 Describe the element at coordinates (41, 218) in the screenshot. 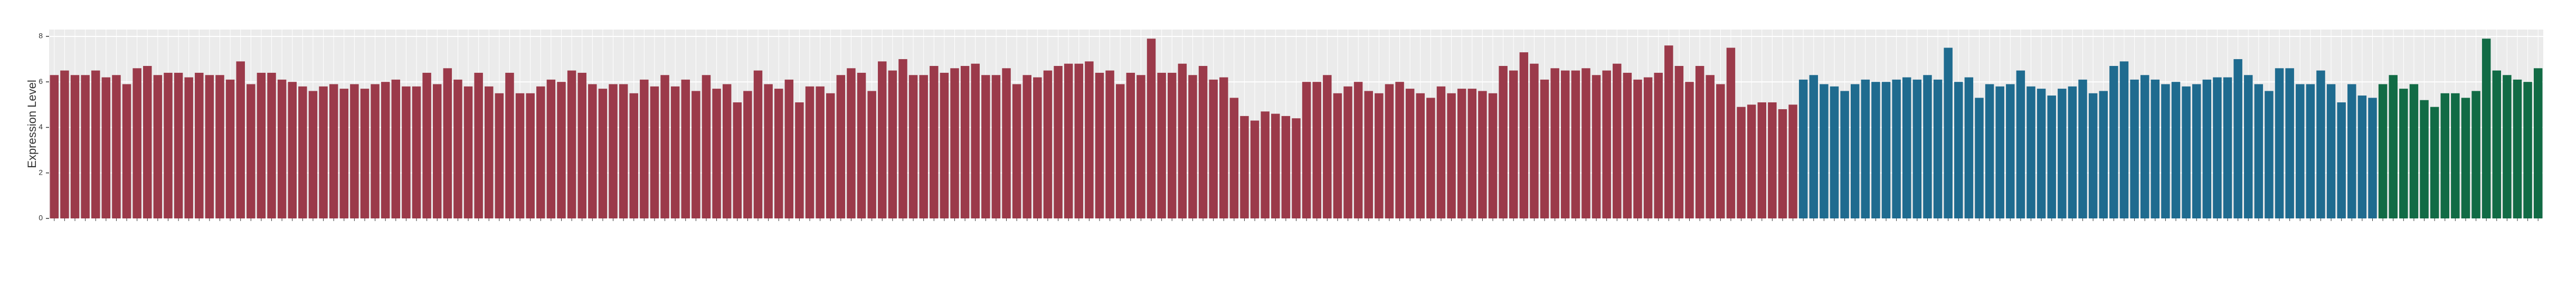

I see `y-tick-label: 0` at that location.